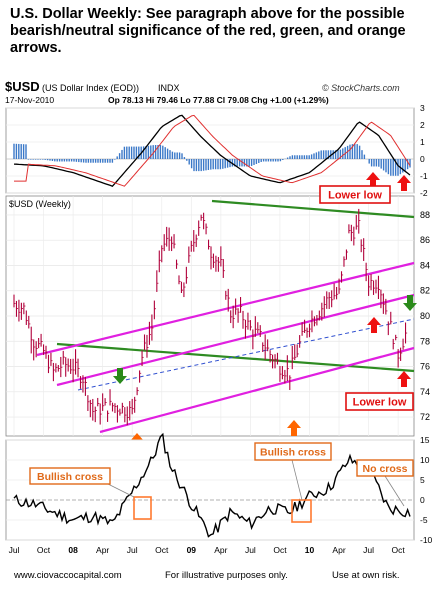  I want to click on lower-low-top-label: Lower low, so click(355, 196).